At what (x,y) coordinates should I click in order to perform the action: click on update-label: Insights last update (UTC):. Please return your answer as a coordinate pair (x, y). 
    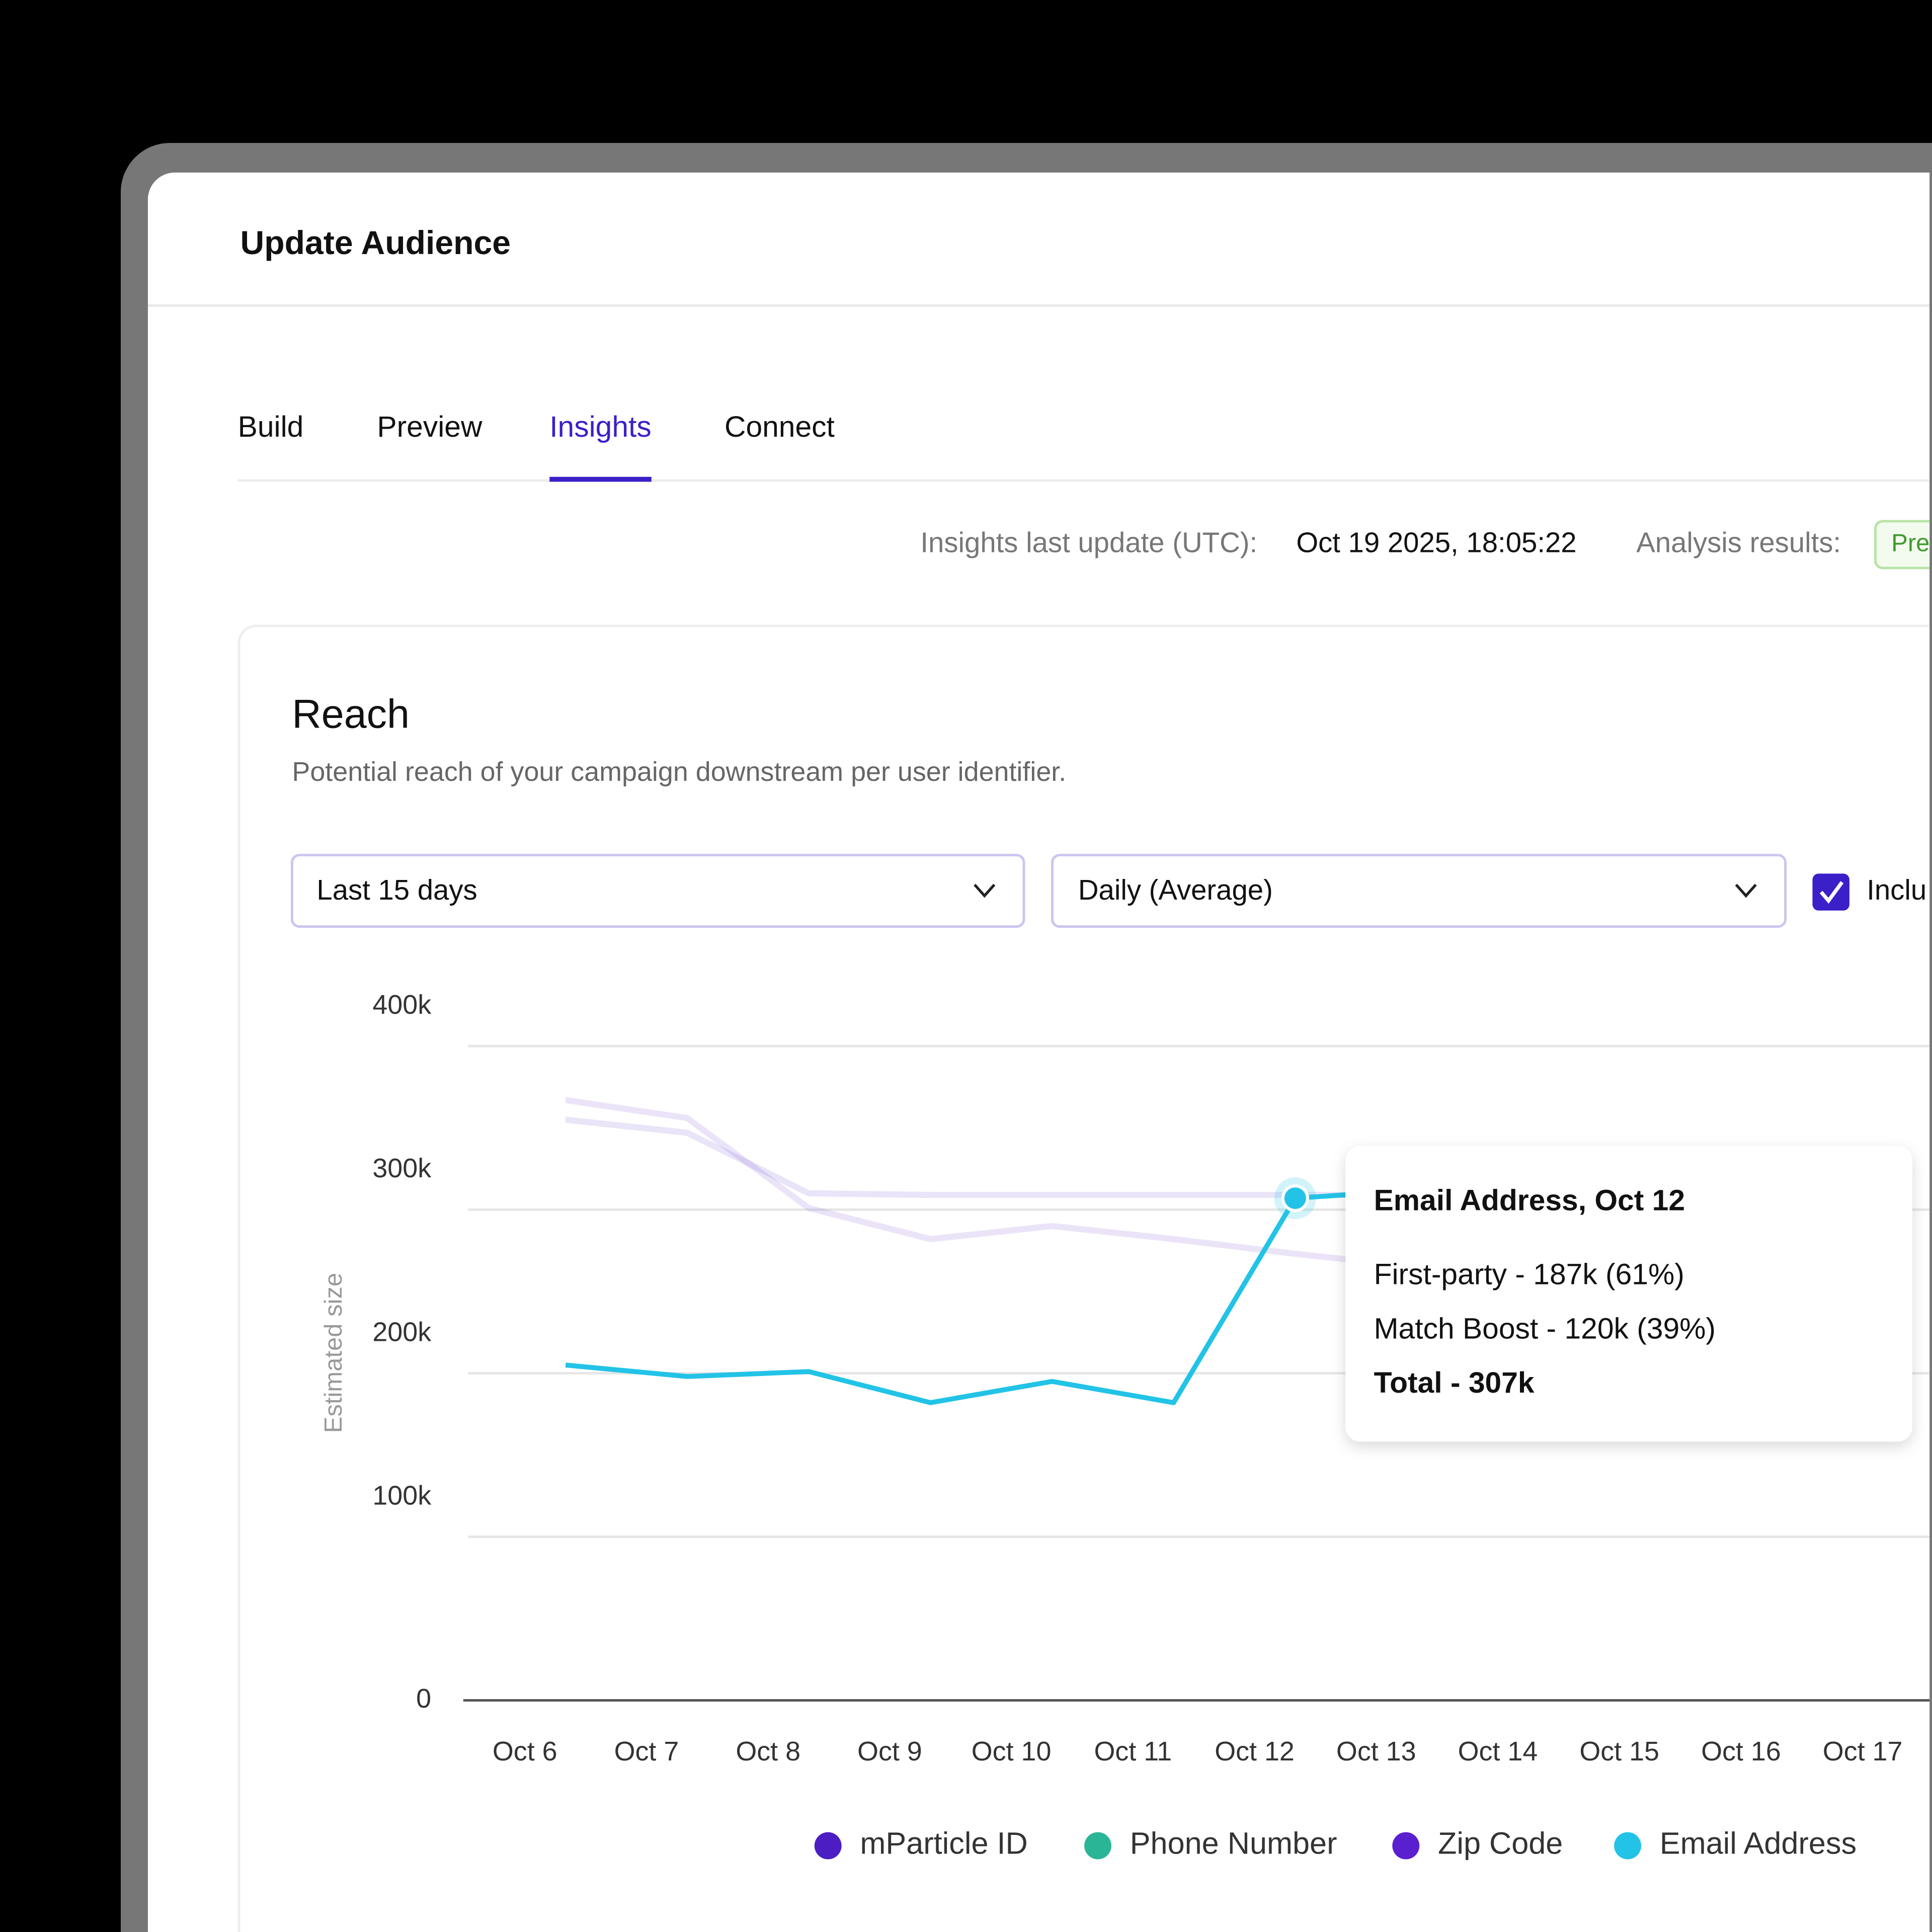
    Looking at the image, I should click on (1088, 542).